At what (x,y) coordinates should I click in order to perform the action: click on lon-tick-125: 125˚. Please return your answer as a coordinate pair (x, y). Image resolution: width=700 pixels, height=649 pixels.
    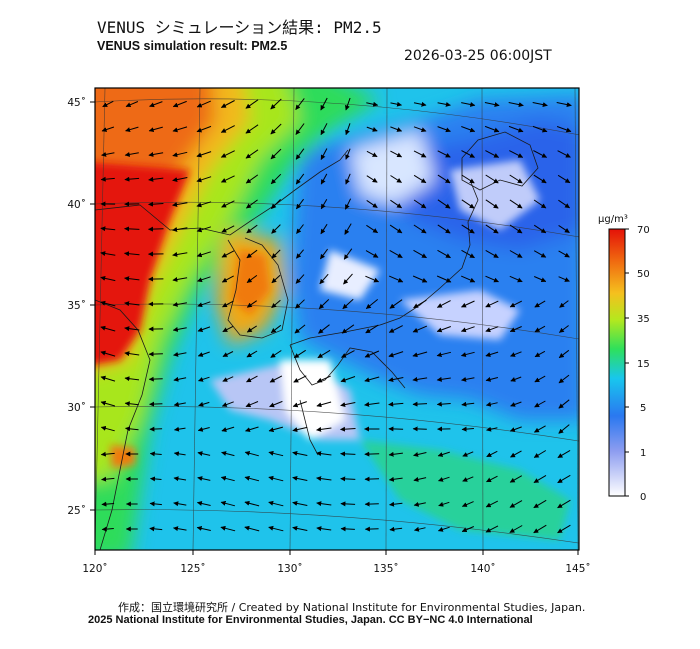
    Looking at the image, I should click on (192, 569).